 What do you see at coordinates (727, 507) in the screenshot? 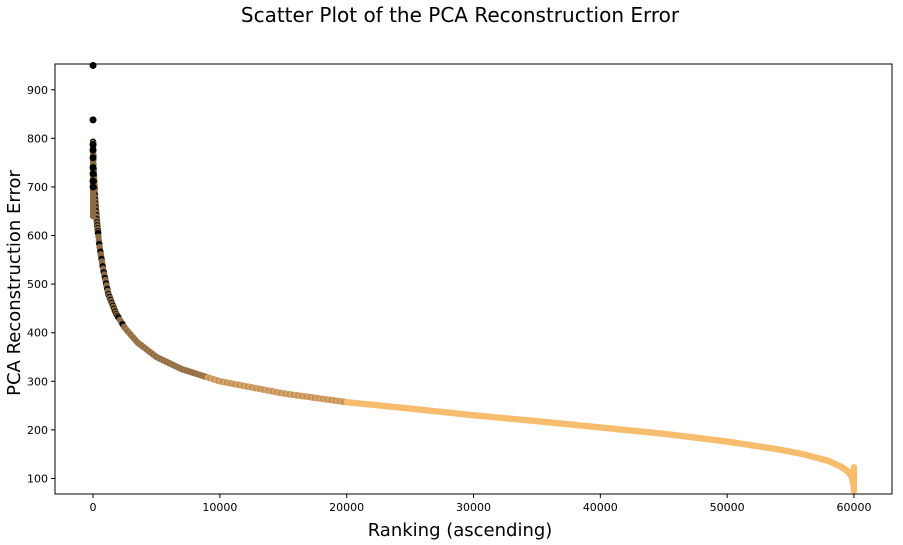
I see `x-tick-label: 50000` at bounding box center [727, 507].